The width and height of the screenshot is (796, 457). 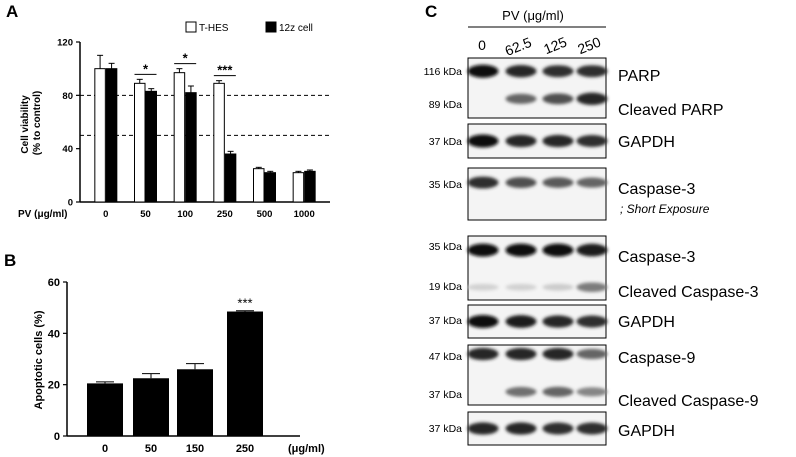 I want to click on chart-a-category-label: 0, so click(x=105, y=214).